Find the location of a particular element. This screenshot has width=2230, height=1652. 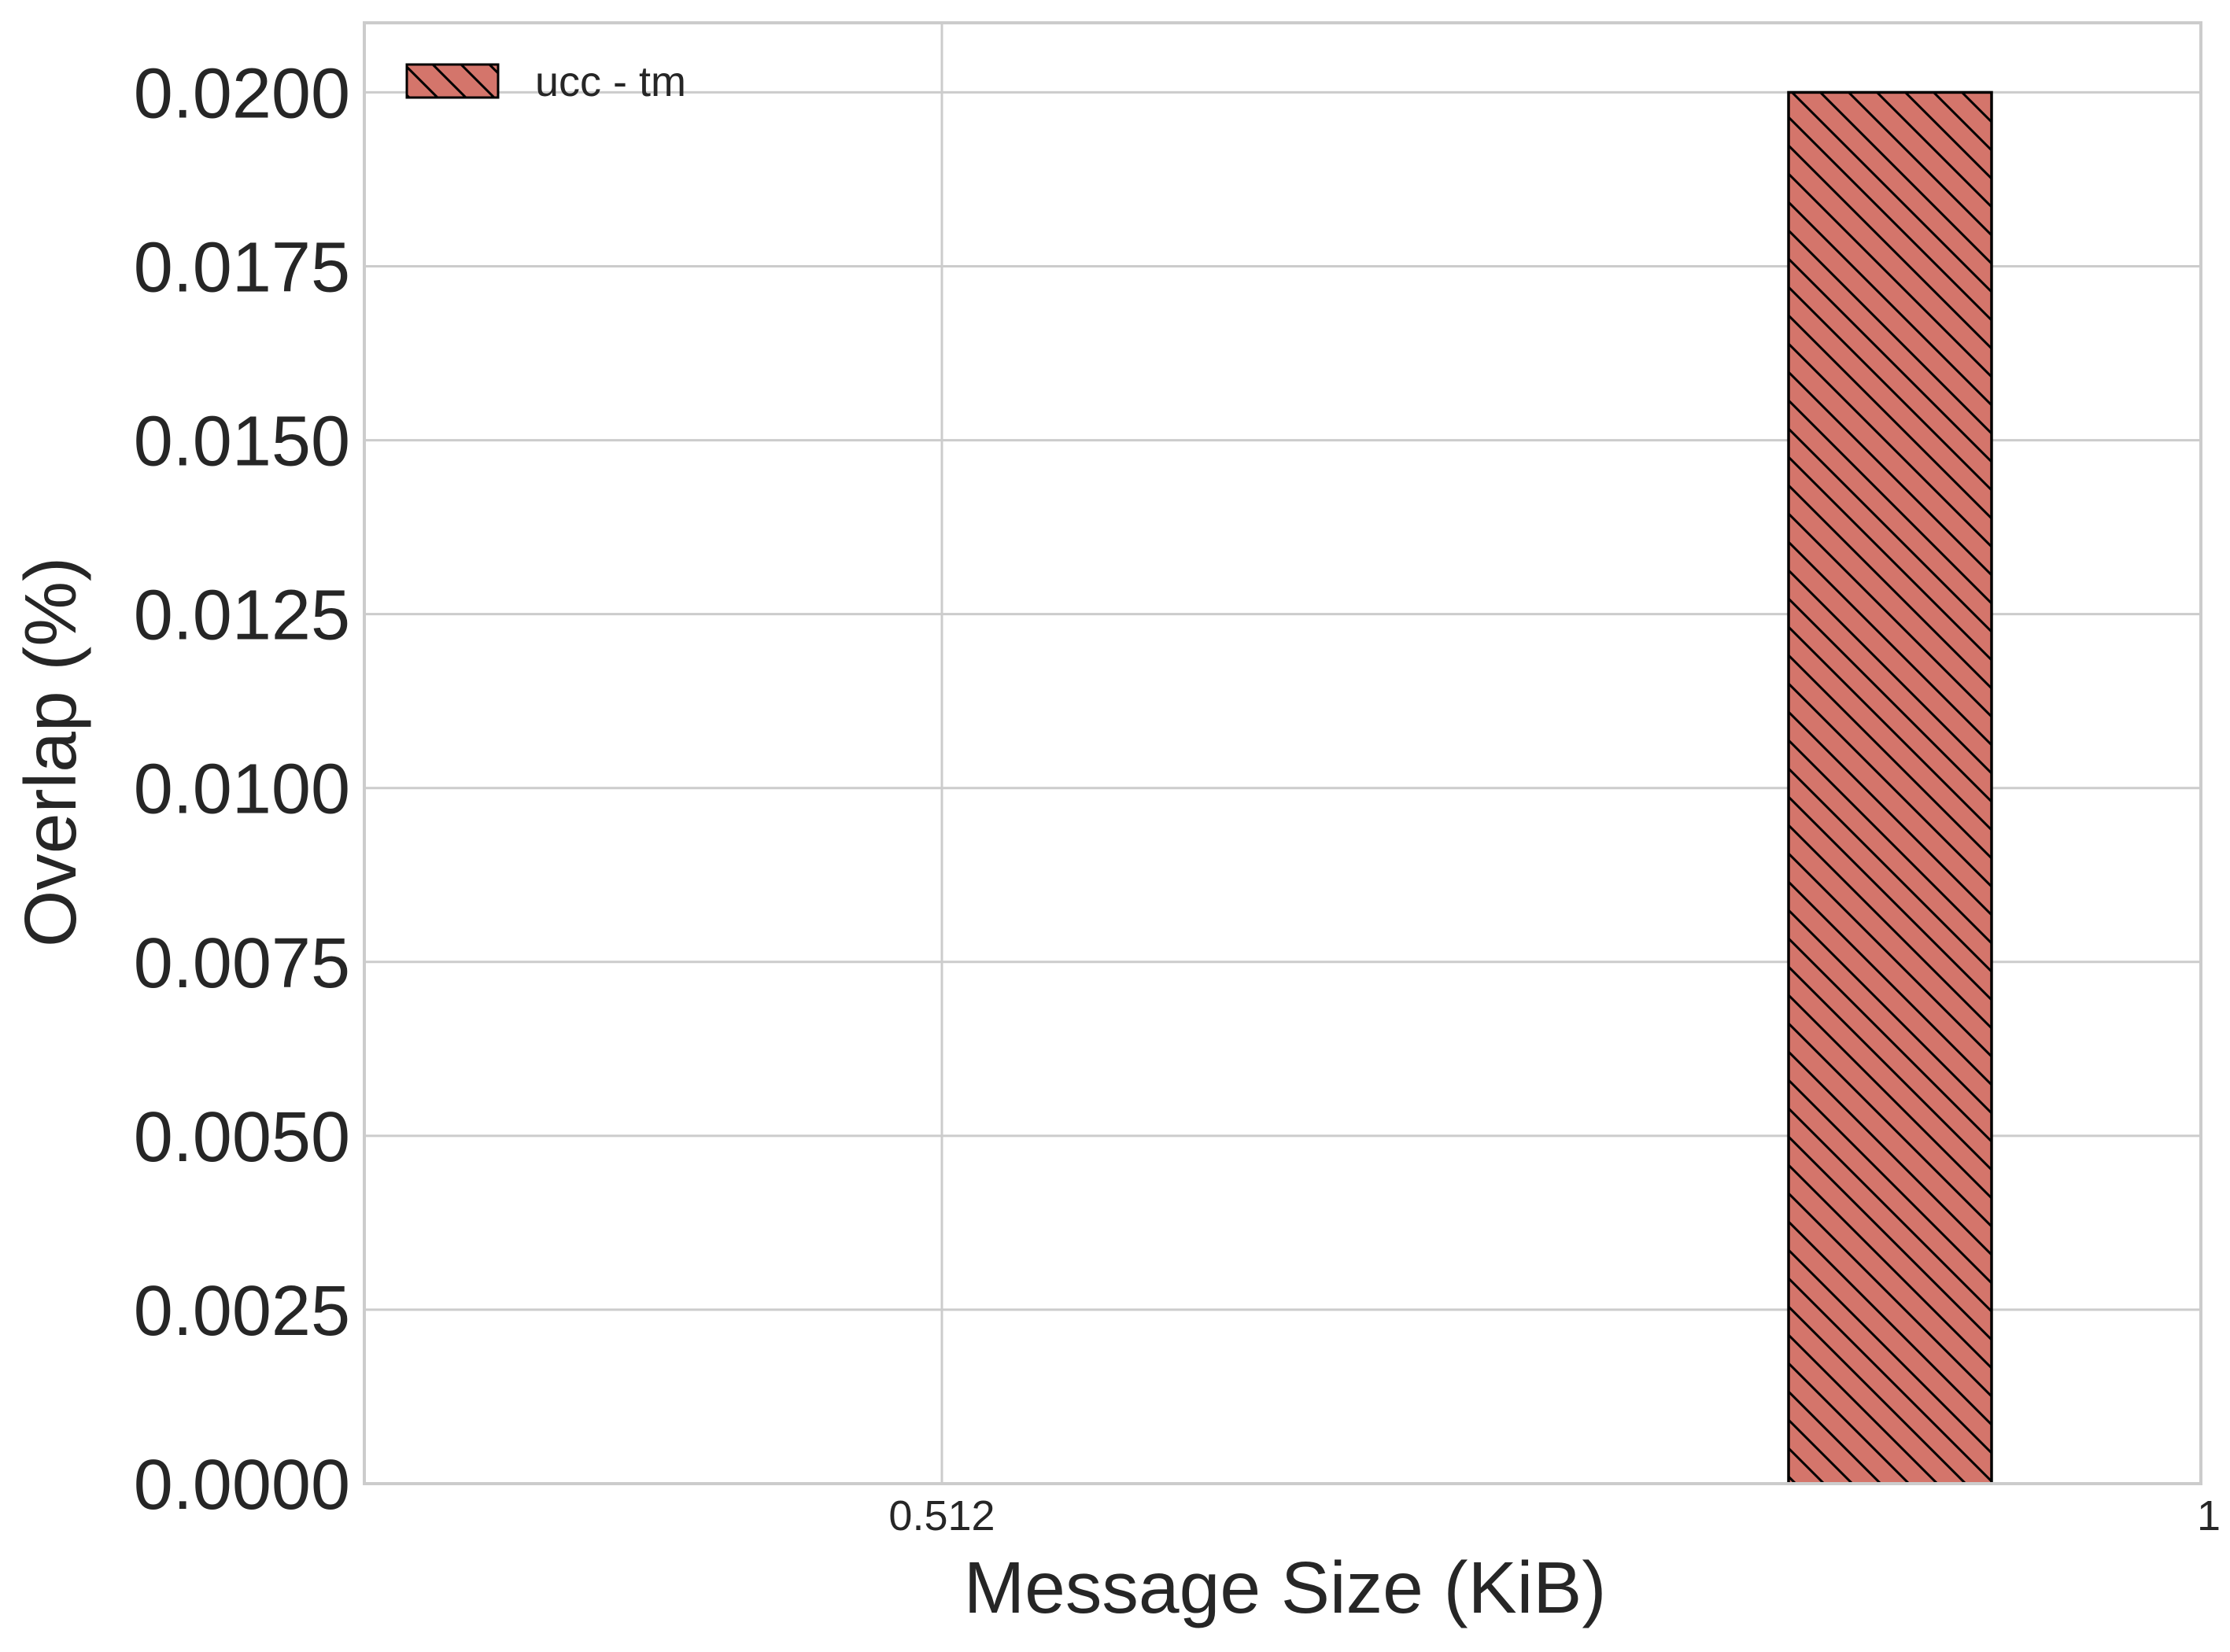

legend-label: ucc - tm is located at coordinates (610, 81).